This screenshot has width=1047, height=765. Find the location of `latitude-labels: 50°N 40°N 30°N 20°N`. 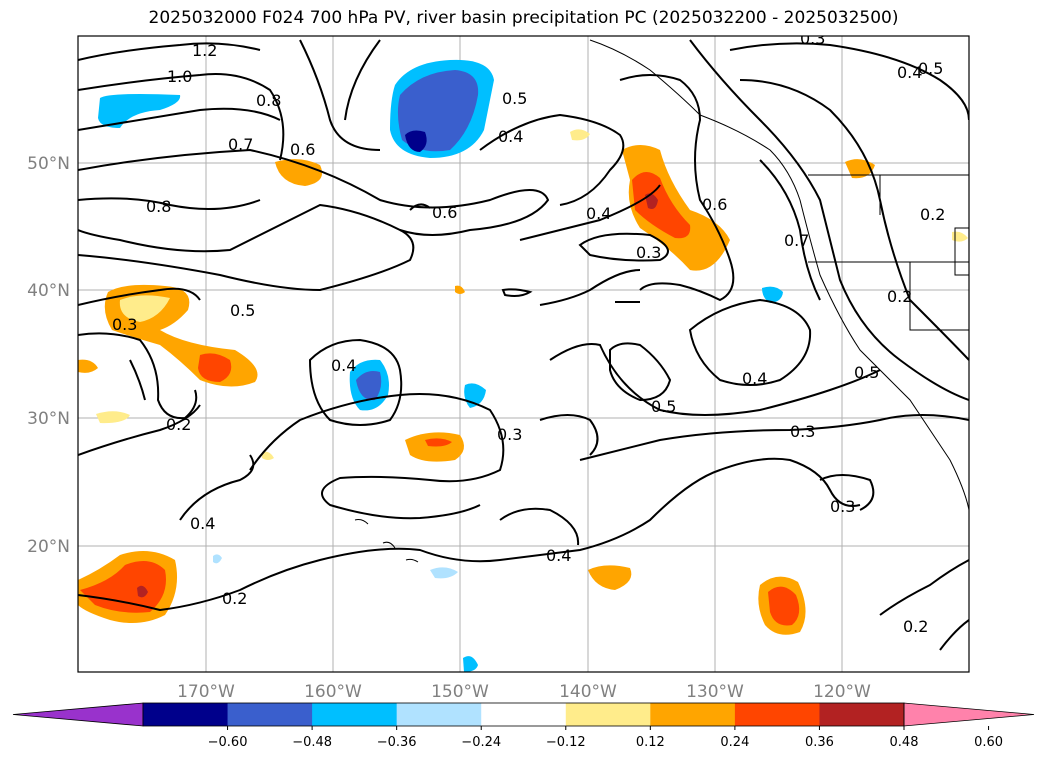

latitude-labels: 50°N 40°N 30°N 20°N is located at coordinates (48, 355).